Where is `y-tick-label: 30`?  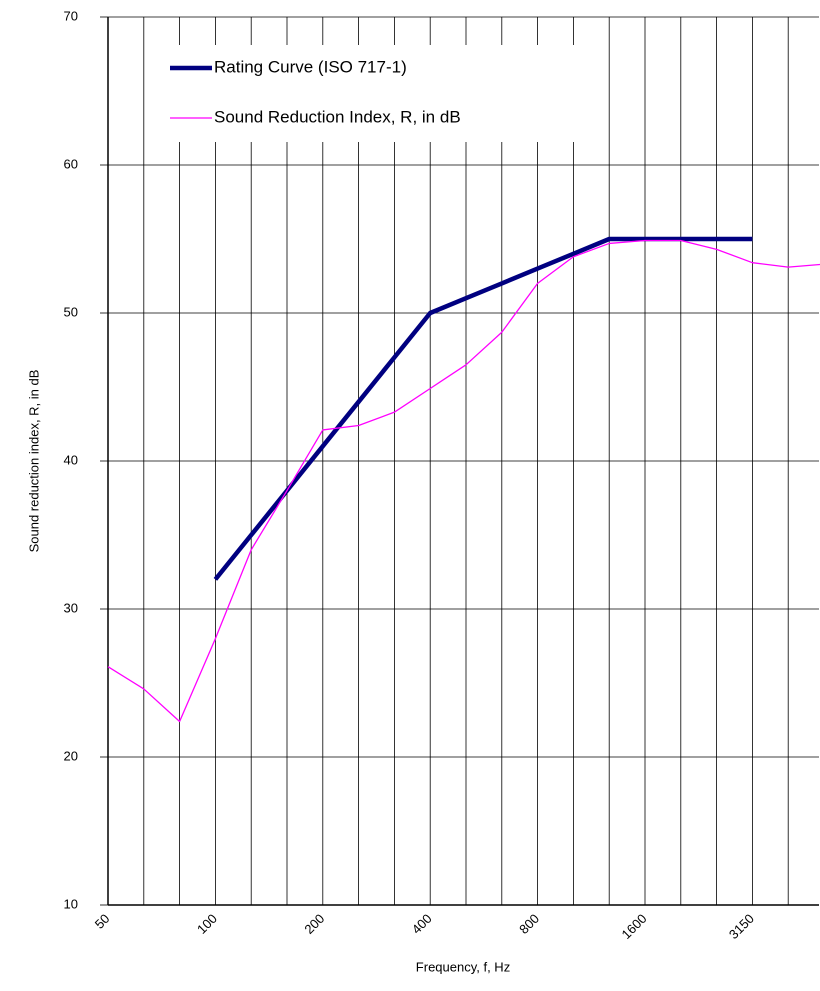 y-tick-label: 30 is located at coordinates (71, 607).